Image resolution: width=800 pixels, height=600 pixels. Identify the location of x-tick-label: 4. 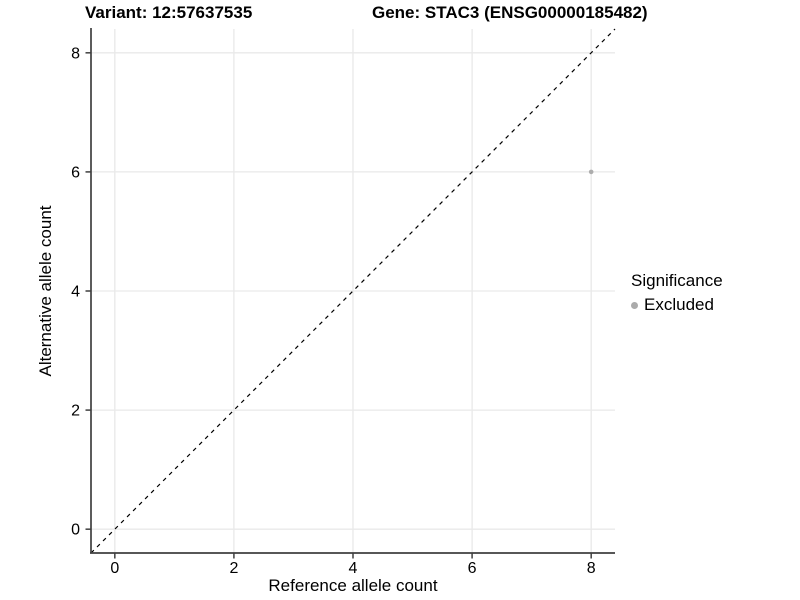
(353, 568).